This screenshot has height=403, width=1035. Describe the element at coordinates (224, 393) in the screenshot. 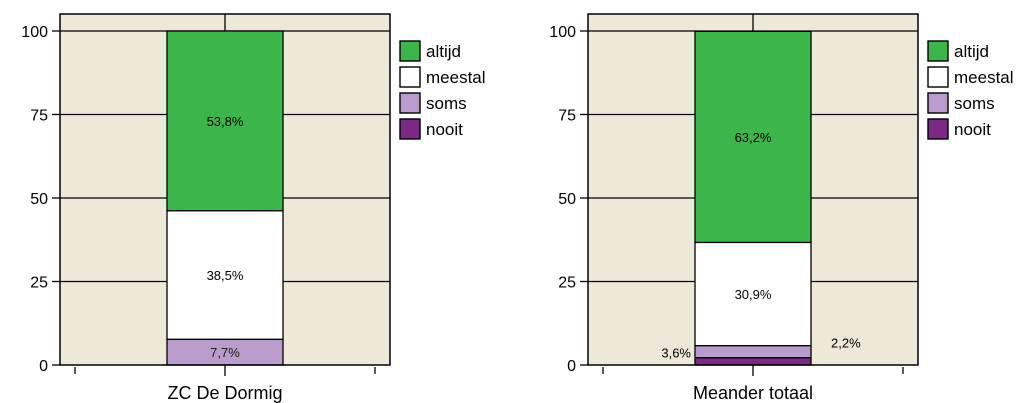

I see `x-category-label: ZC De Dormig` at that location.